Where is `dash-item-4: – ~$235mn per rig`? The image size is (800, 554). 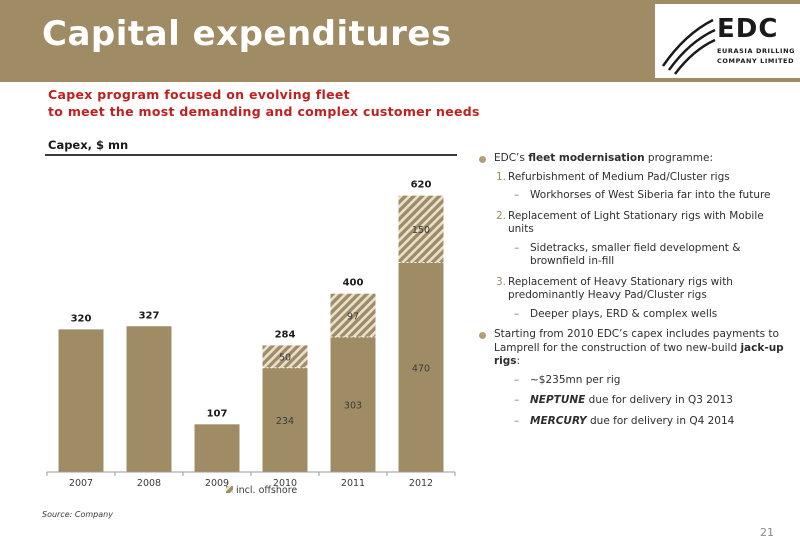 dash-item-4: – ~$235mn per rig is located at coordinates (631, 381).